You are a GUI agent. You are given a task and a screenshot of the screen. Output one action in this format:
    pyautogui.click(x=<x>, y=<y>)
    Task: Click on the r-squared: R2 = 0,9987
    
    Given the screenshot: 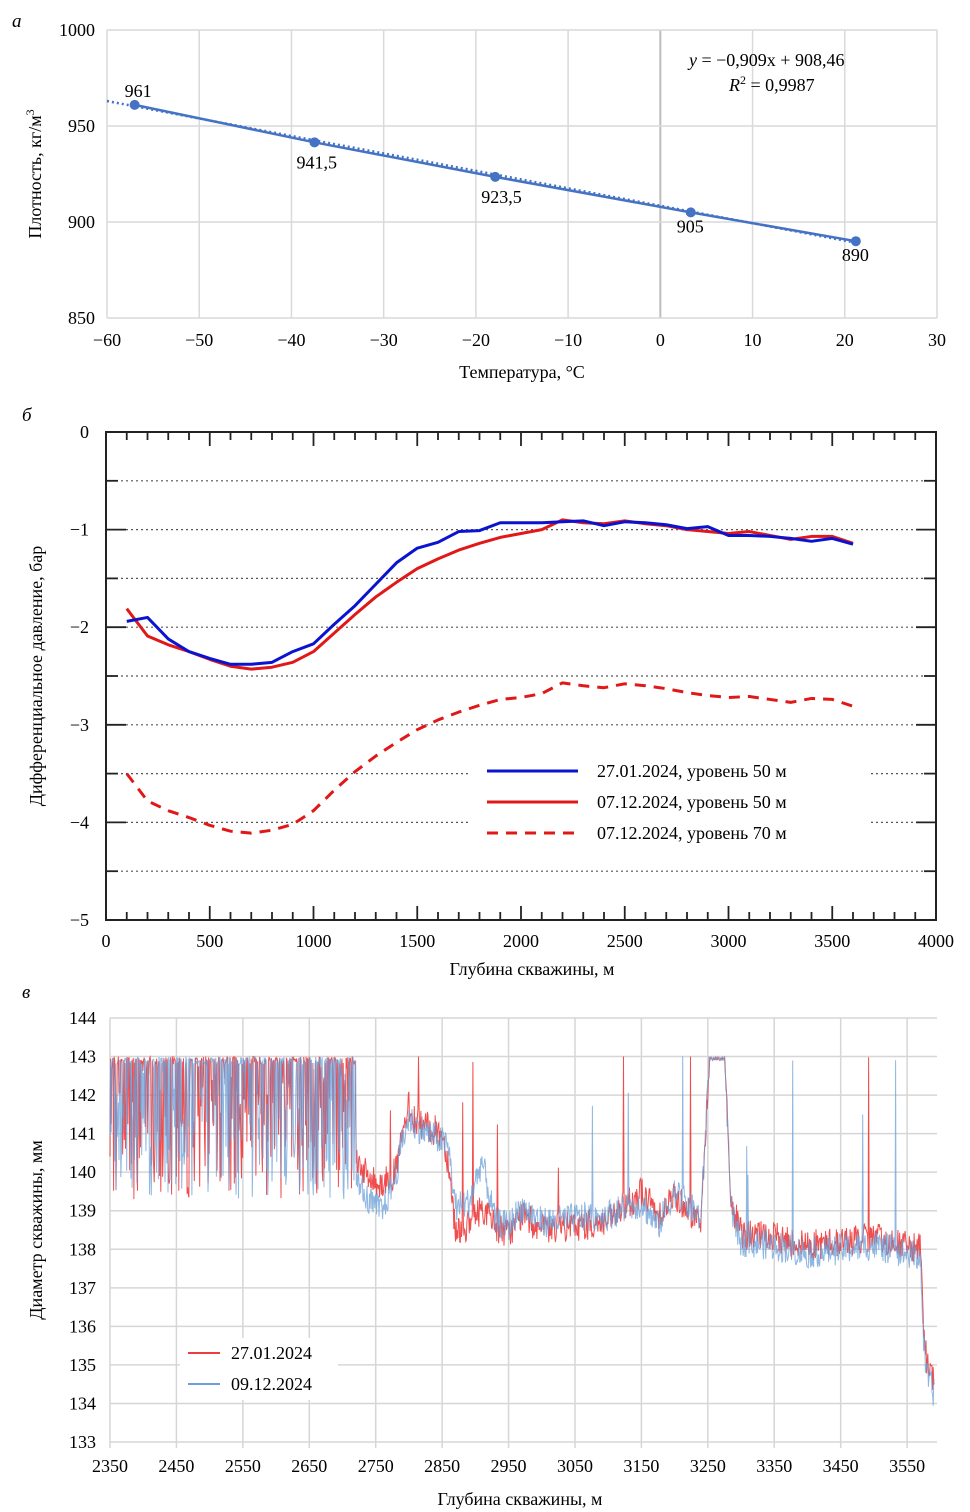 What is the action you would take?
    pyautogui.click(x=771, y=84)
    